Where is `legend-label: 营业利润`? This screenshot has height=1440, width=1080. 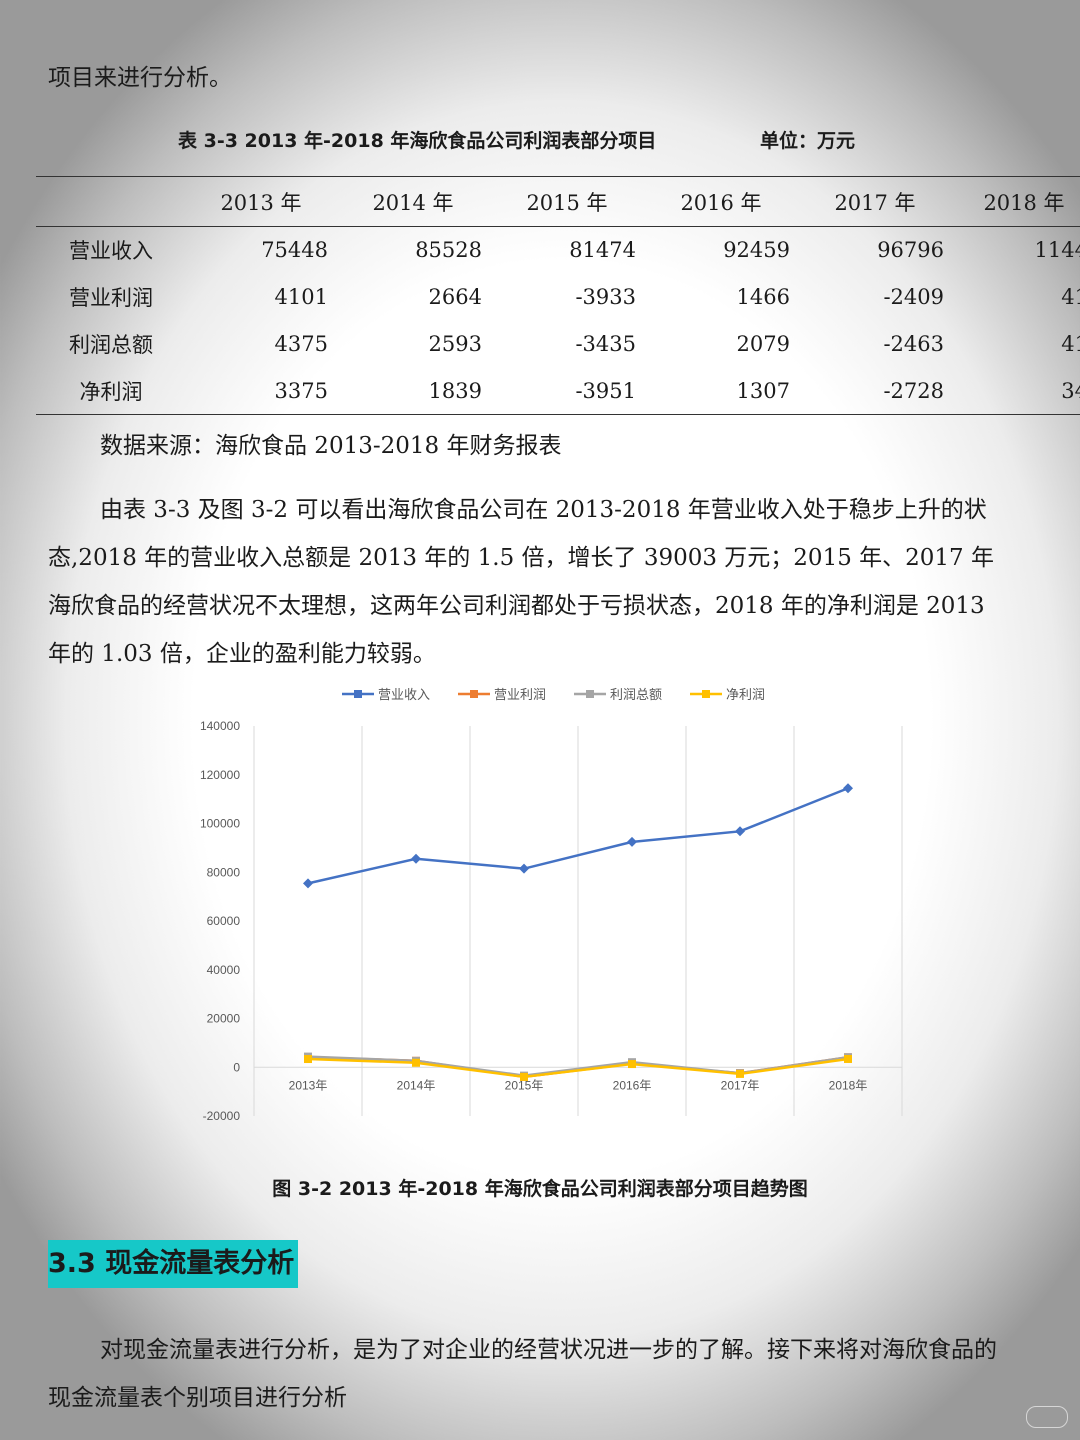
legend-label: 营业利润 is located at coordinates (520, 695).